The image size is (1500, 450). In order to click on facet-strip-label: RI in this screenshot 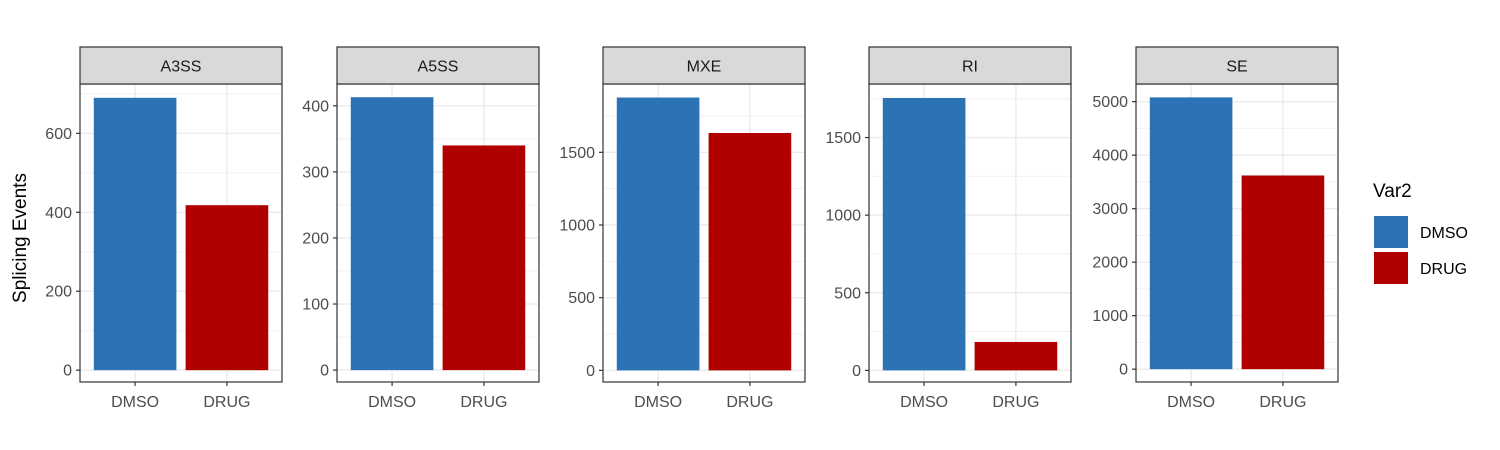, I will do `click(970, 67)`.